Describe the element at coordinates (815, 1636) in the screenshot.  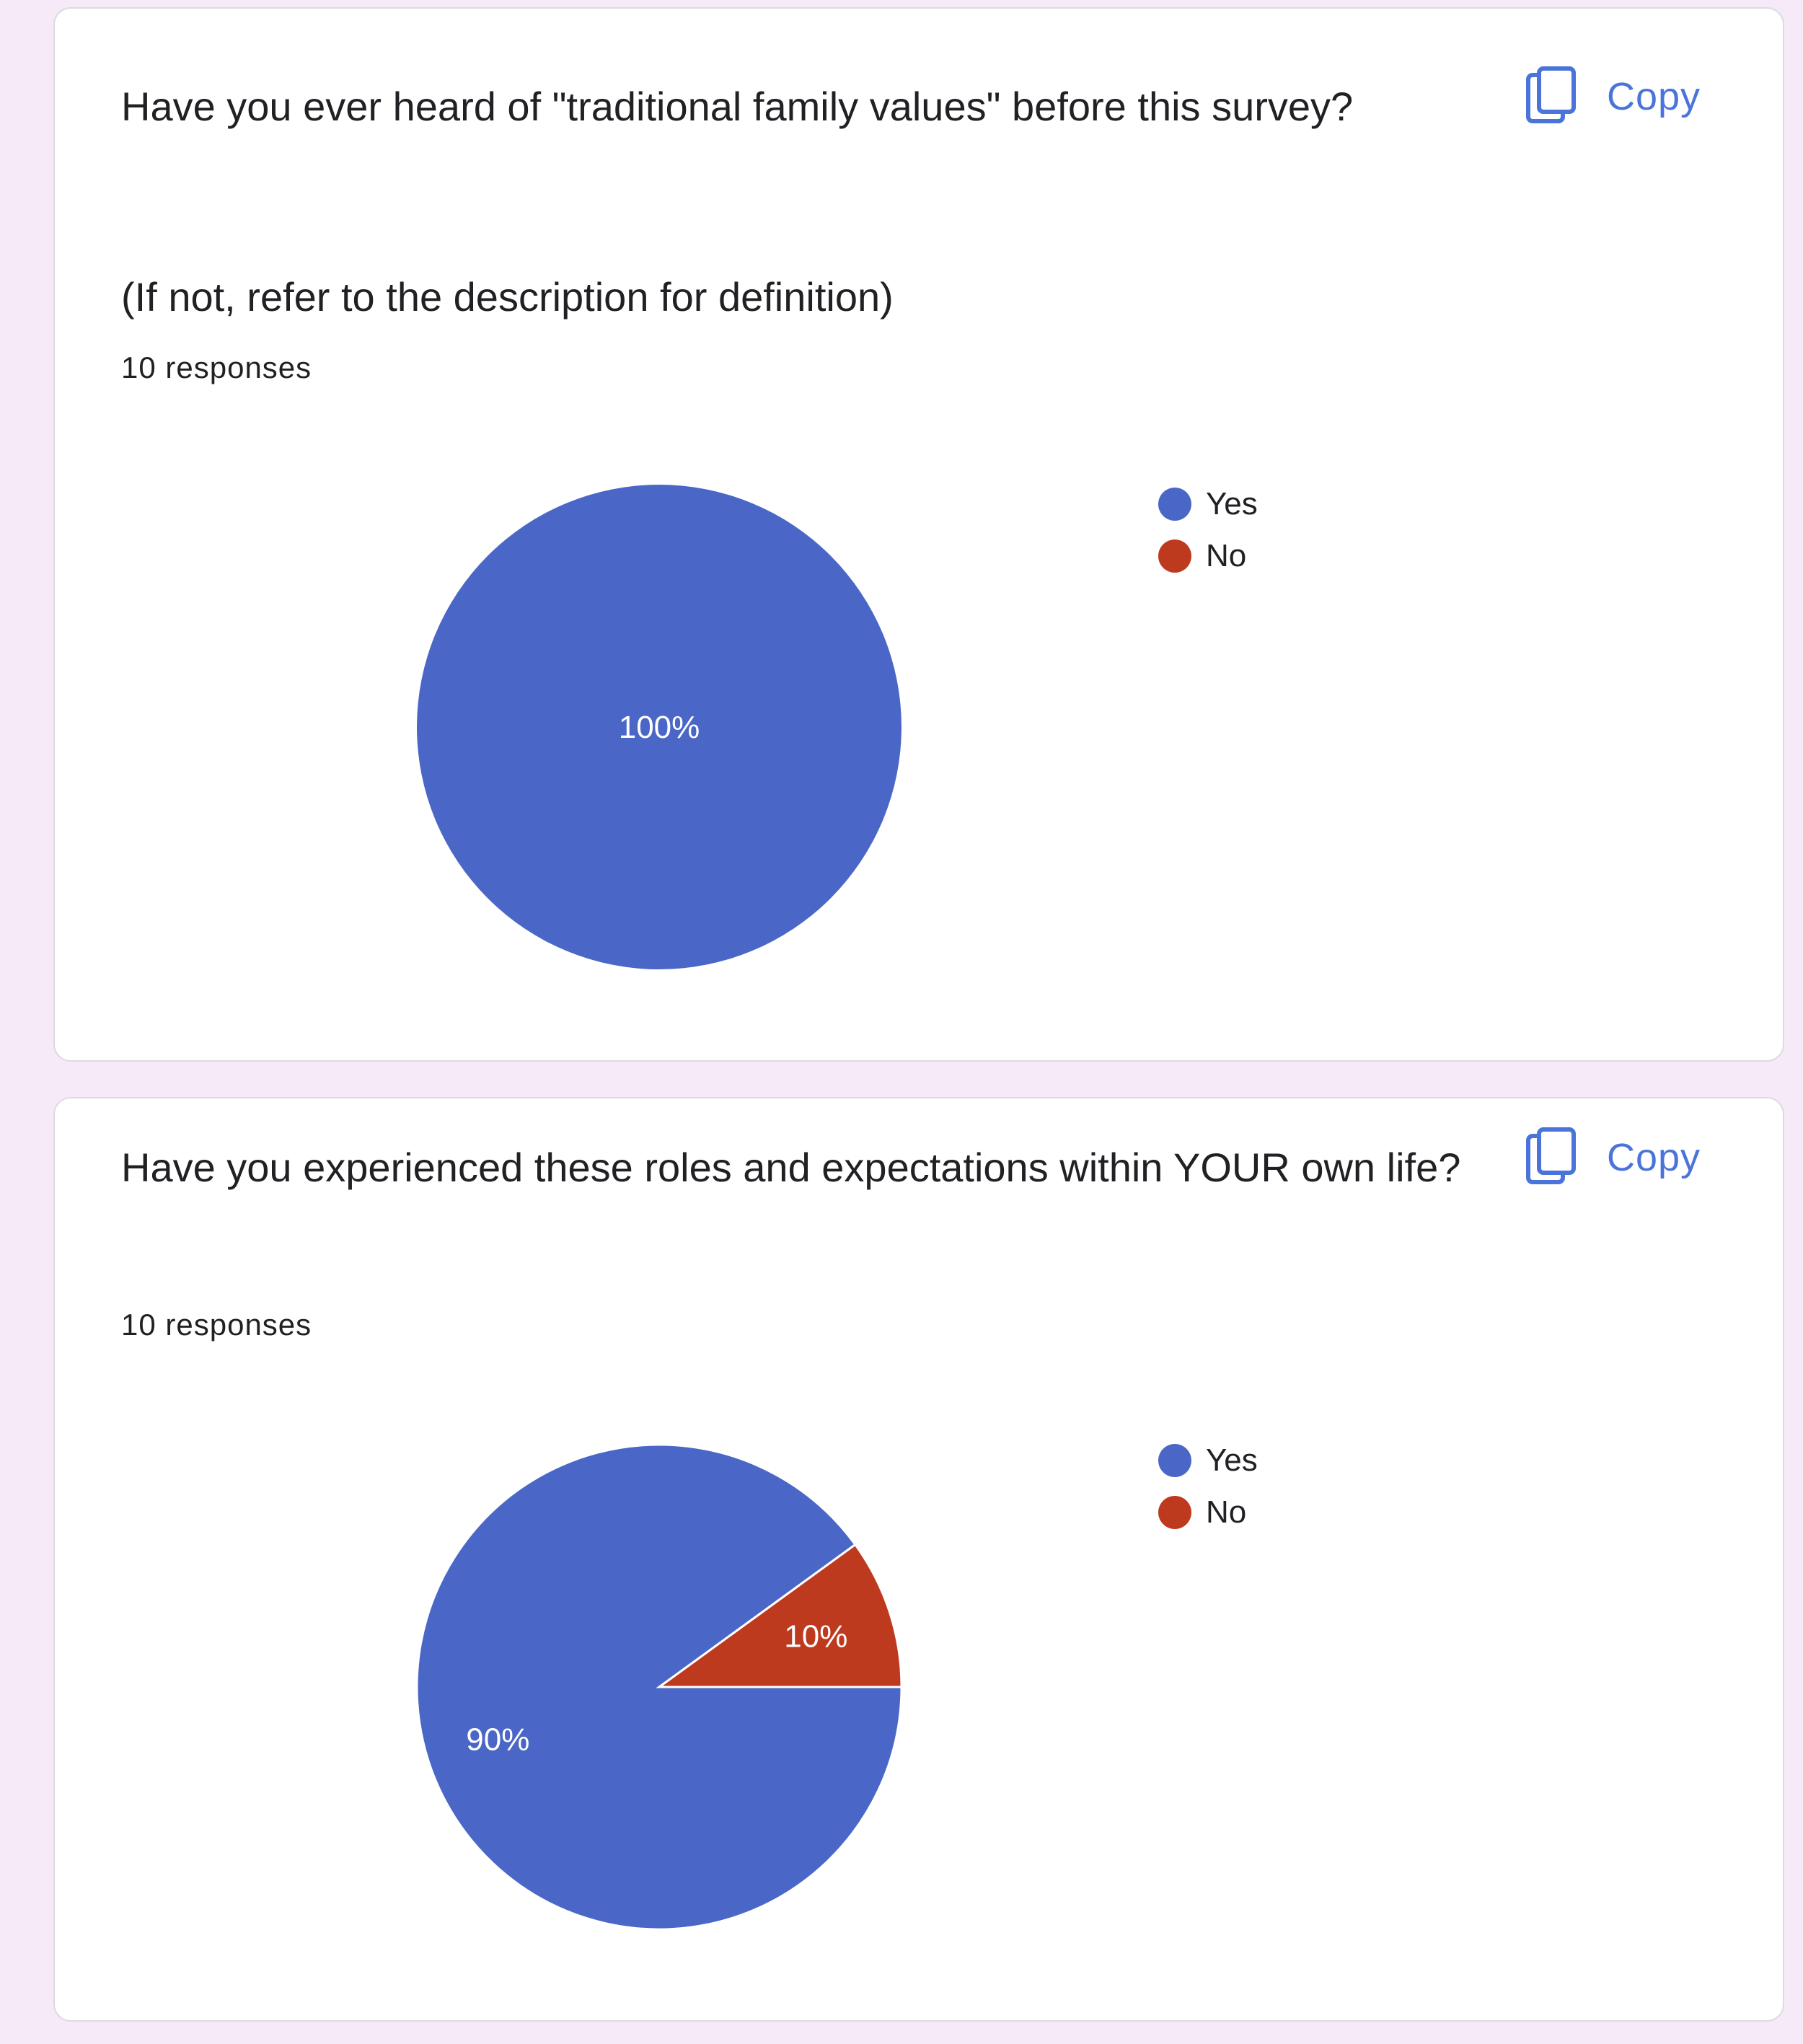
I see `pie-label-no: 10%` at that location.